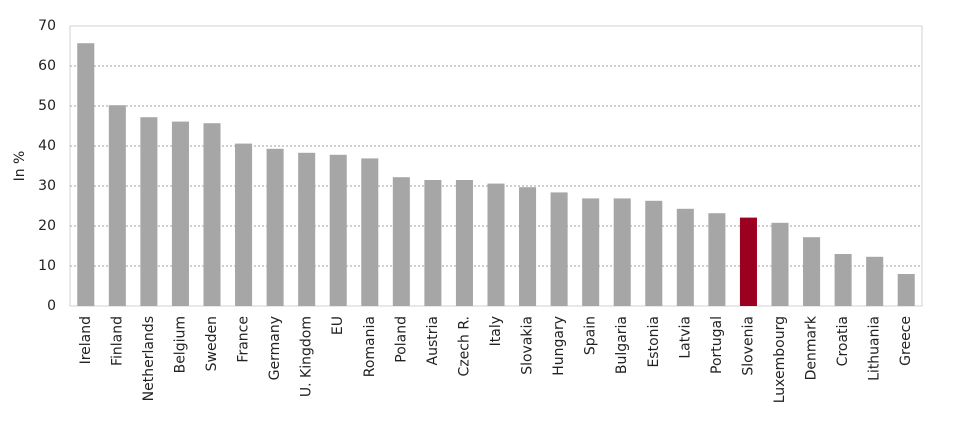 This screenshot has width=960, height=422. What do you see at coordinates (212, 343) in the screenshot?
I see `x-tick-label: Sweden` at bounding box center [212, 343].